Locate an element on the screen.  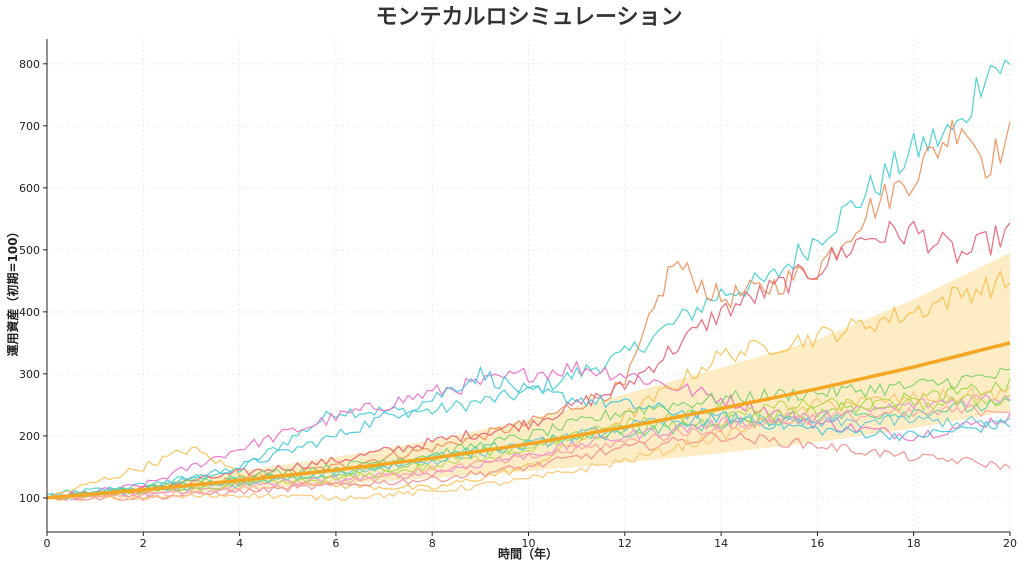
y-axis-label: 運用資産（初期=100） is located at coordinates (12, 290).